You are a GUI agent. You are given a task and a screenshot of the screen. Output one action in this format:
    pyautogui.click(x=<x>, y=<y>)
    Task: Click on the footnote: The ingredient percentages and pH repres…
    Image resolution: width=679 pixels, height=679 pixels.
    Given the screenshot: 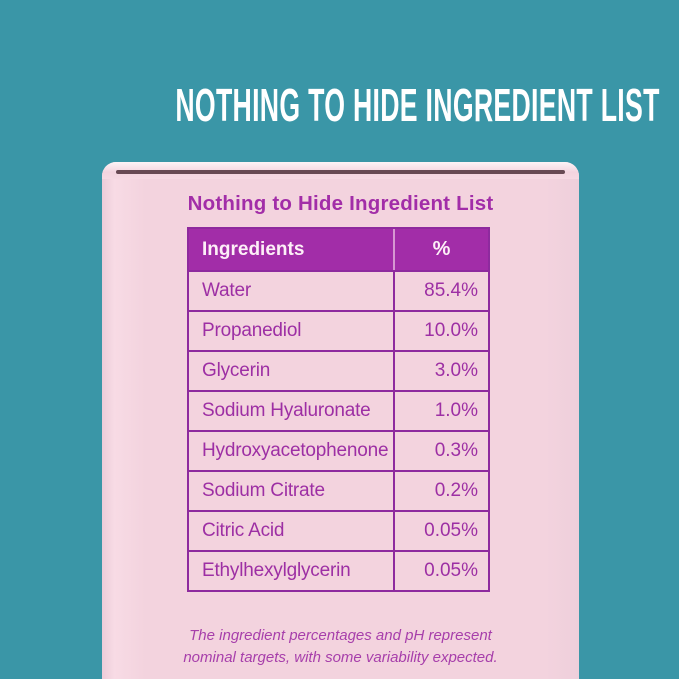 What is the action you would take?
    pyautogui.click(x=340, y=646)
    